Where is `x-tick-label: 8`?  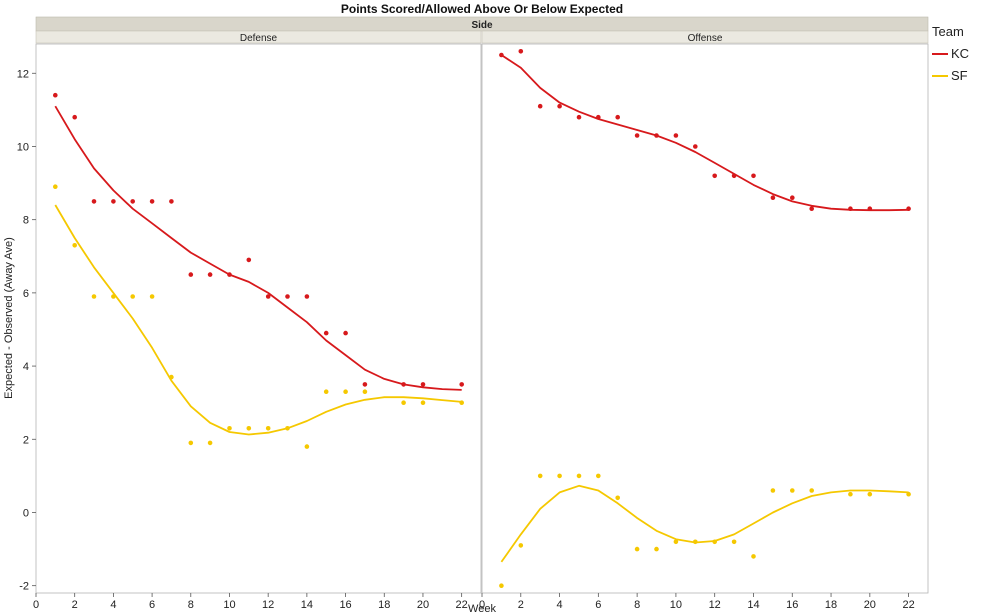 x-tick-label: 8 is located at coordinates (637, 605).